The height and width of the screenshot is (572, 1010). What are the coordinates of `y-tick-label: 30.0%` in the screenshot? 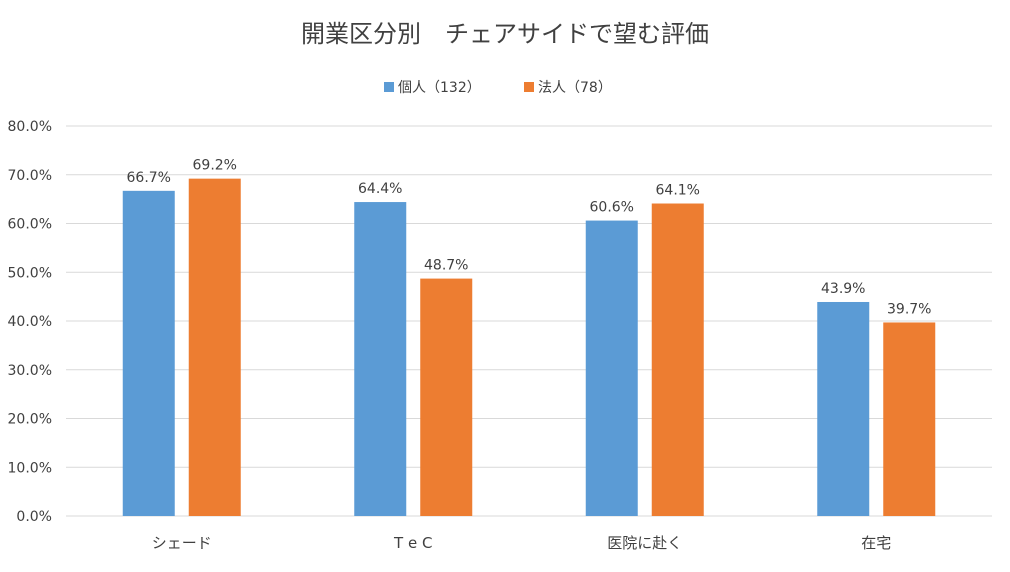 It's located at (30, 371).